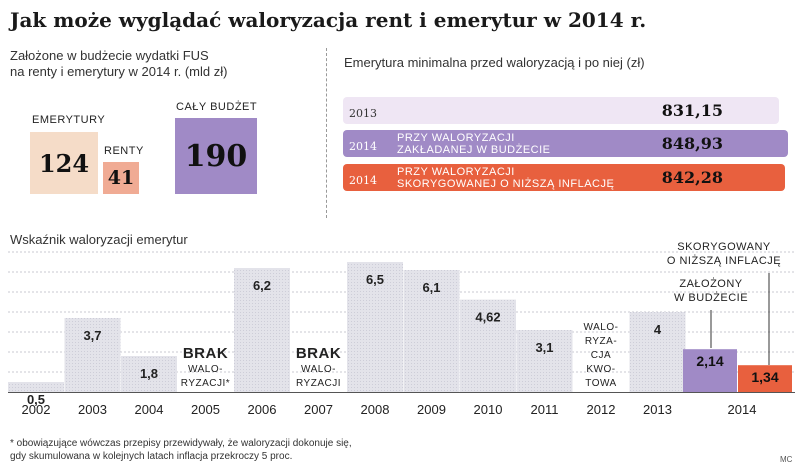 This screenshot has width=805, height=471. I want to click on annotation-budget: W BUDŻECIE, so click(711, 297).